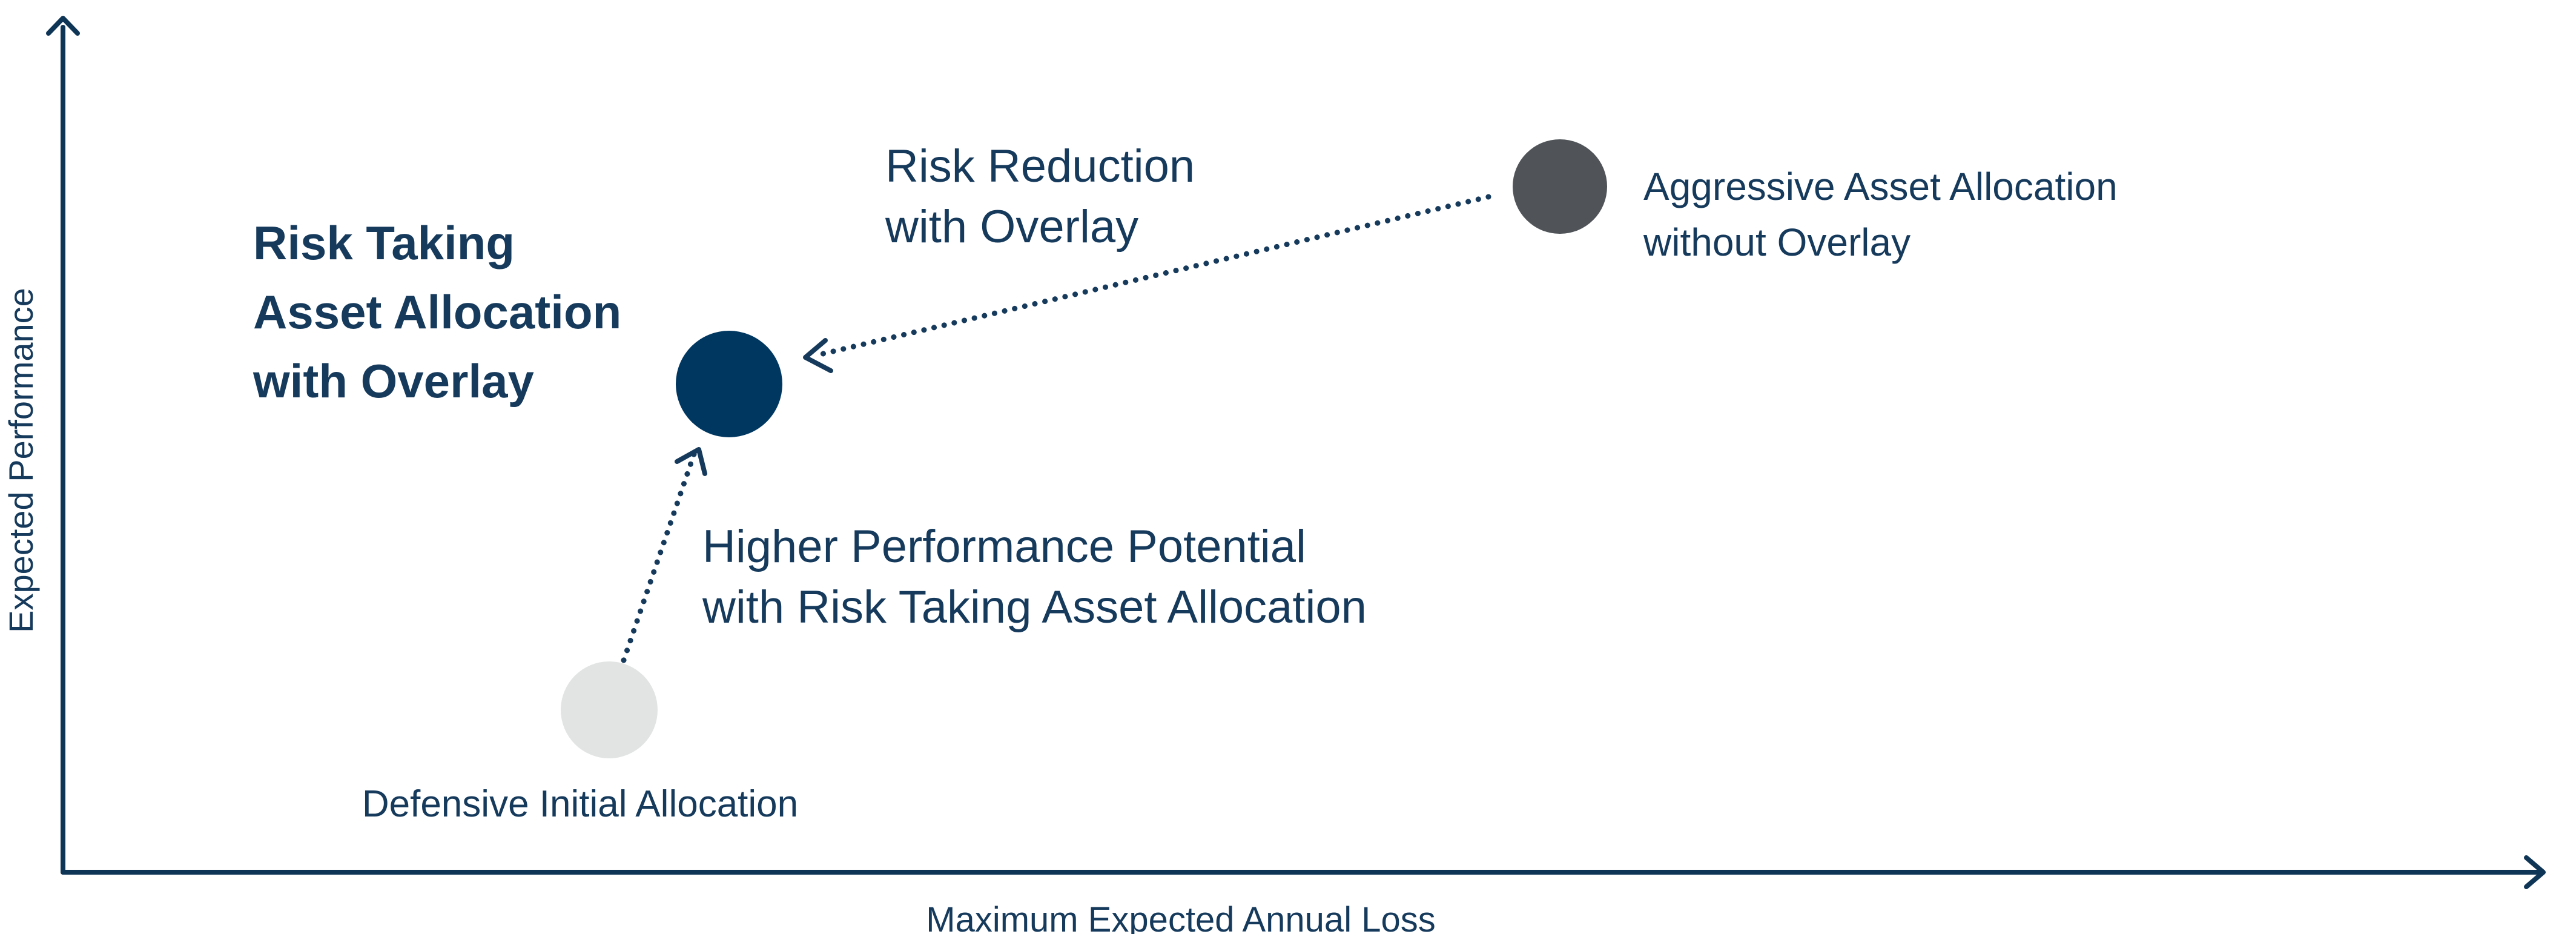  Describe the element at coordinates (818, 355) in the screenshot. I see `risk-reduction-arrowhead` at that location.